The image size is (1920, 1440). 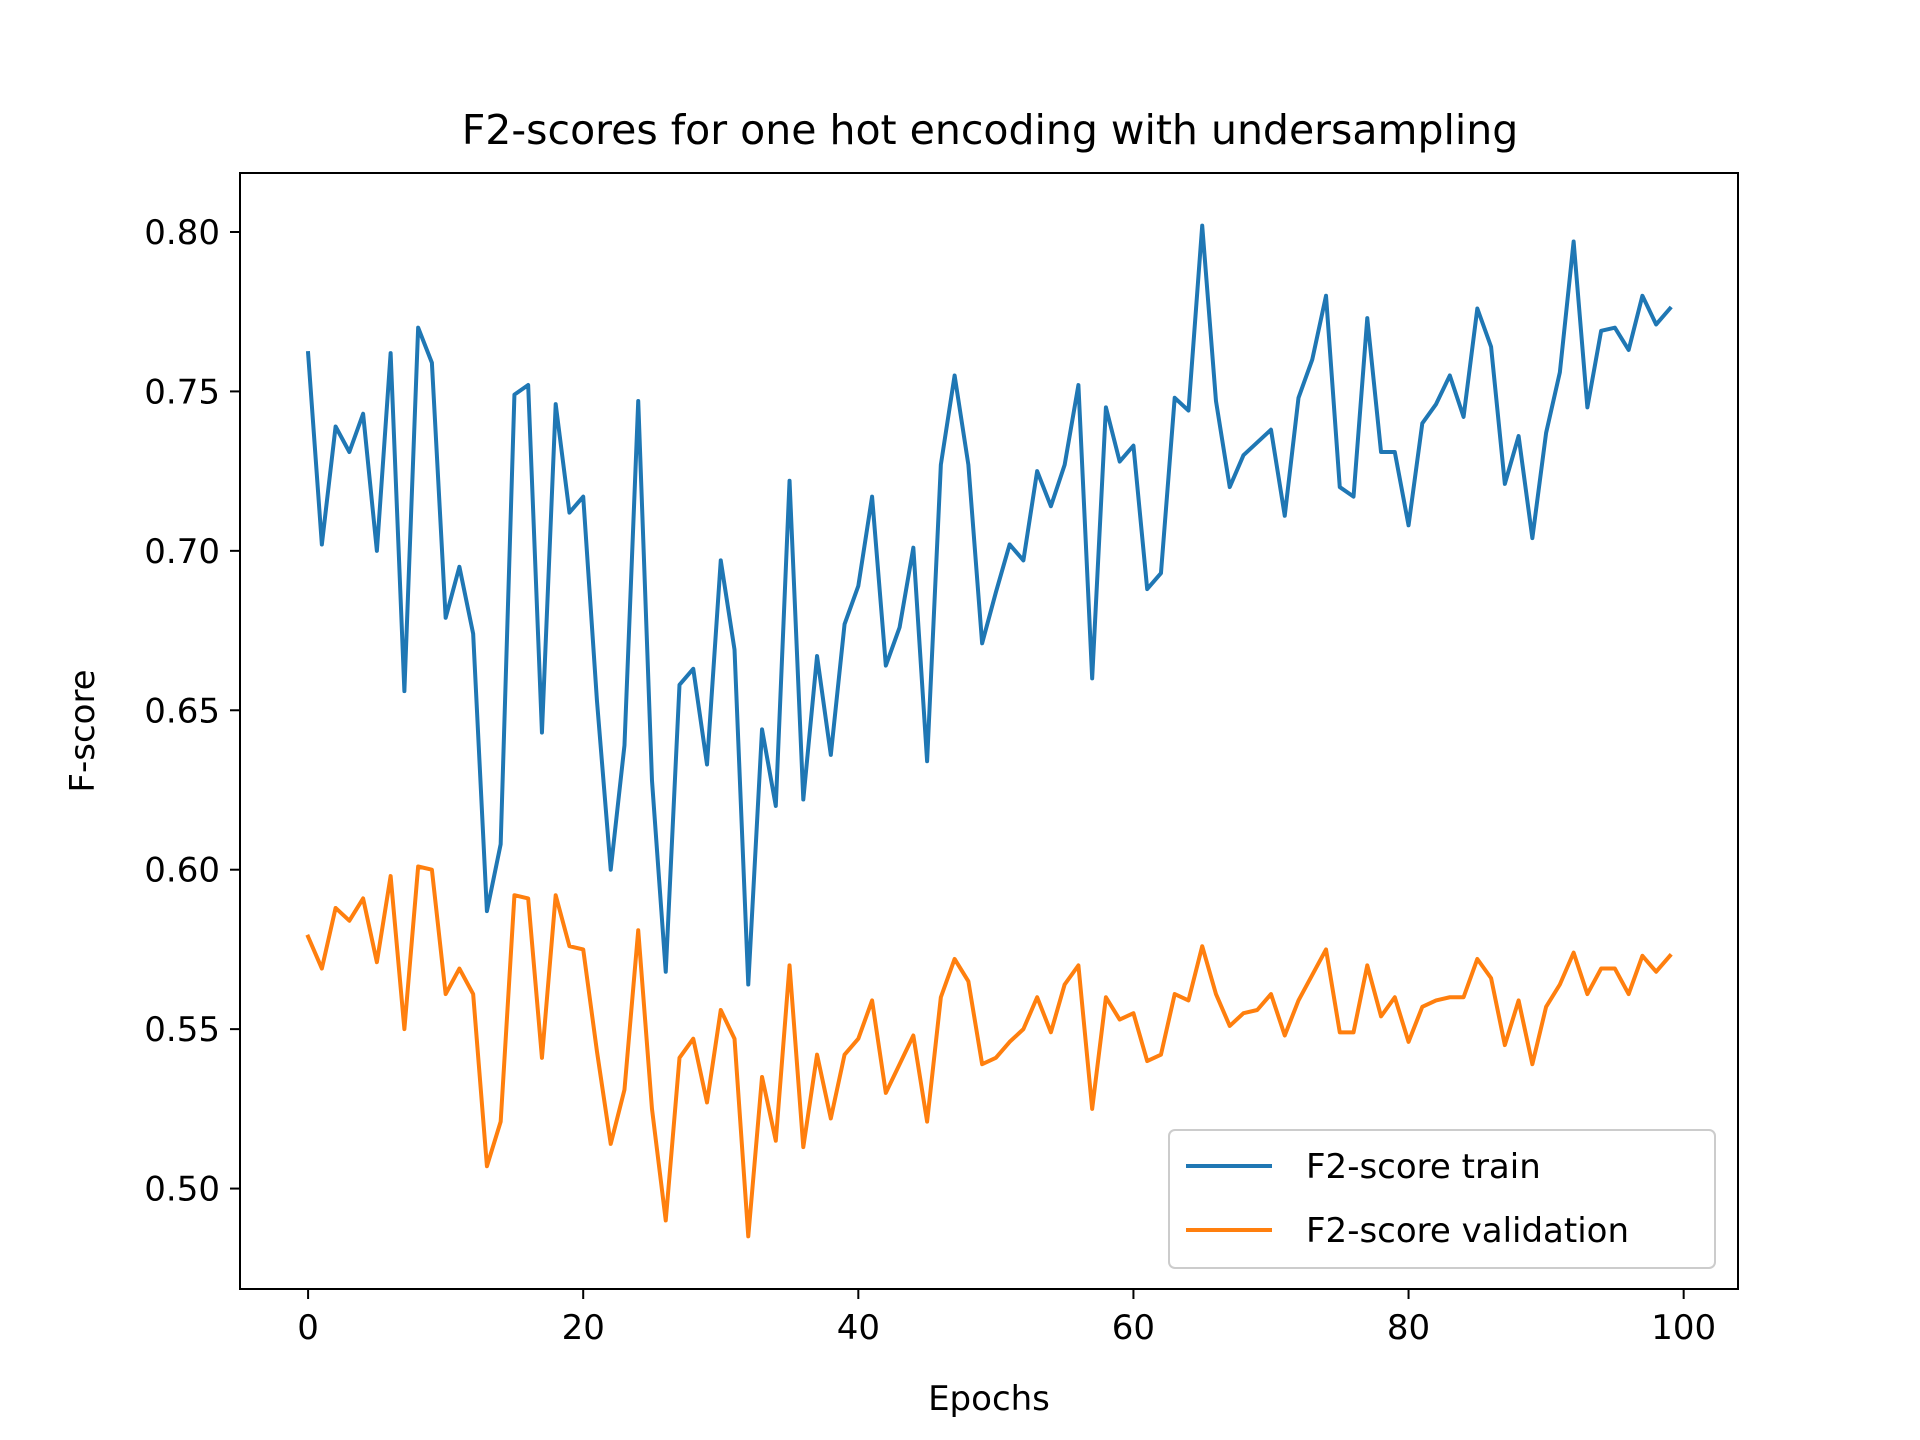 What do you see at coordinates (182, 552) in the screenshot?
I see `y-tick-label: 0.70` at bounding box center [182, 552].